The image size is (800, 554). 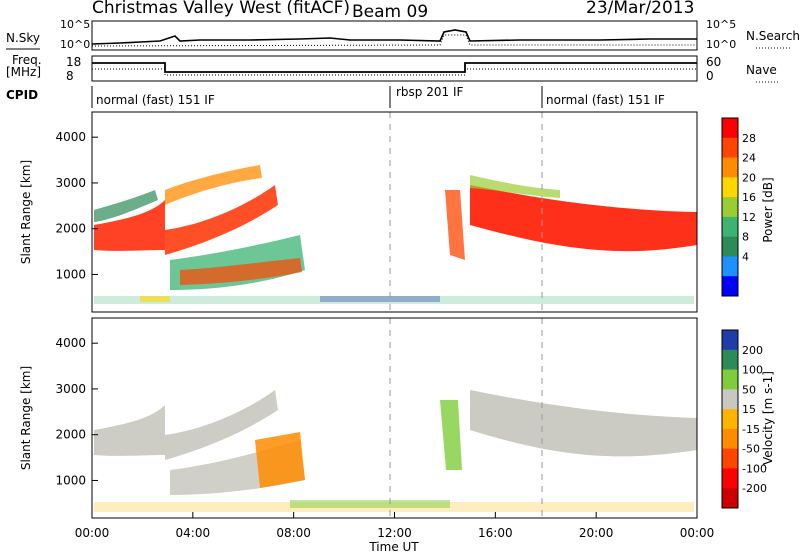 What do you see at coordinates (754, 468) in the screenshot?
I see `colorbar-tick-label: -100` at bounding box center [754, 468].